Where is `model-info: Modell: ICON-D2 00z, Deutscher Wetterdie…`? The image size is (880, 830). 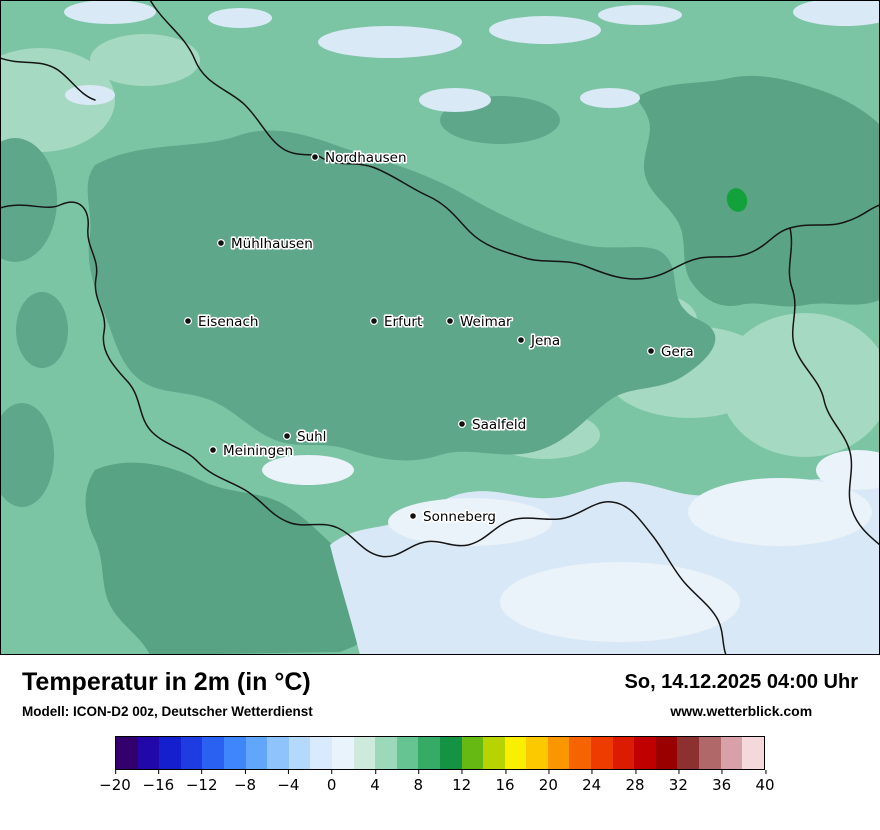
model-info: Modell: ICON-D2 00z, Deutscher Wetterdie… is located at coordinates (167, 711).